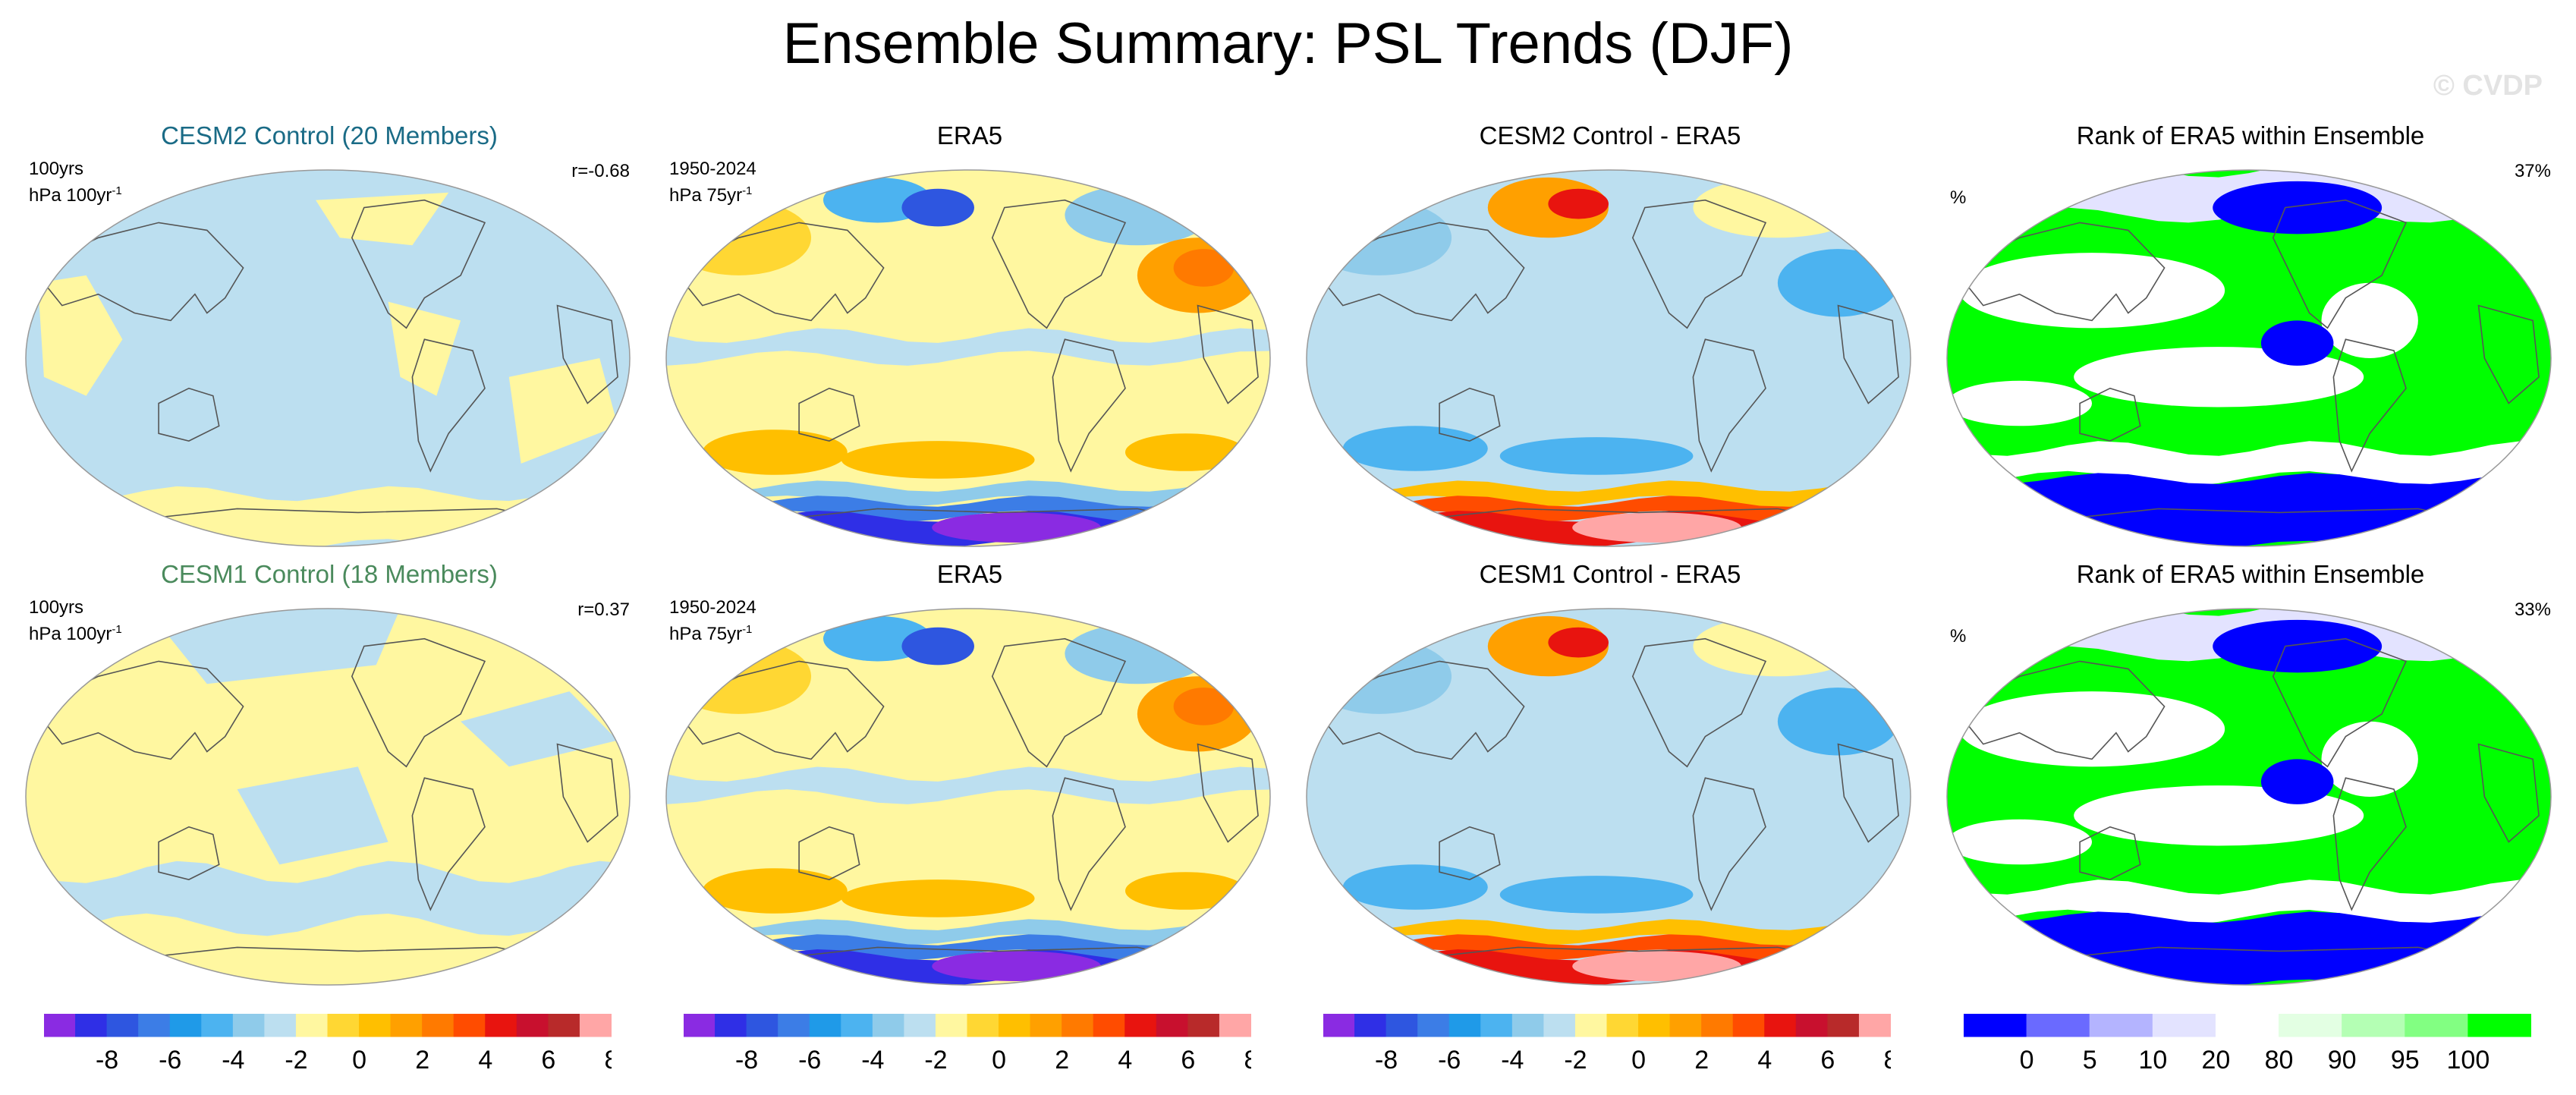 The width and height of the screenshot is (2576, 1095). I want to click on map-panel-rank: Rank of ERA5 within Ensemble% 37%, so click(2250, 334).